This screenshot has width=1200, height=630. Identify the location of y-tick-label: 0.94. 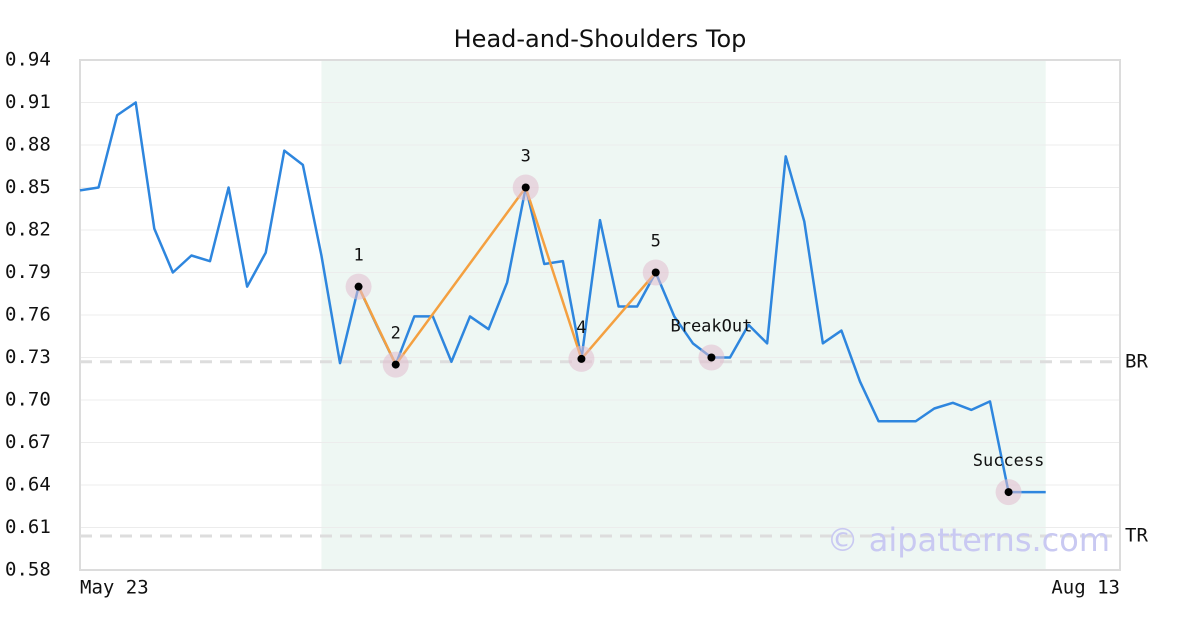
(28, 60).